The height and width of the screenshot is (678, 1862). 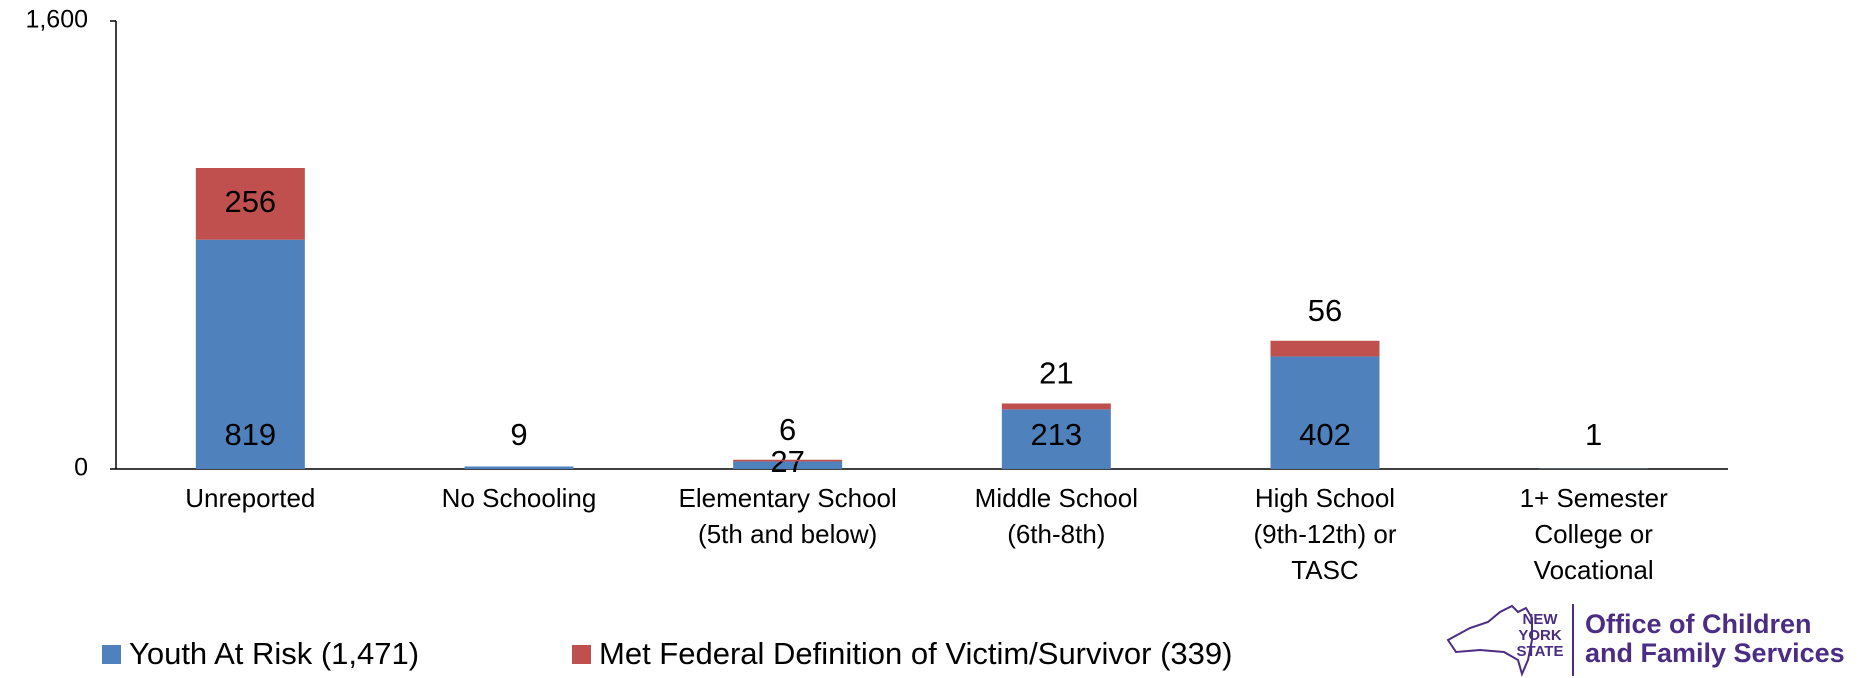 What do you see at coordinates (1540, 635) in the screenshot?
I see `logo-state: YORK` at bounding box center [1540, 635].